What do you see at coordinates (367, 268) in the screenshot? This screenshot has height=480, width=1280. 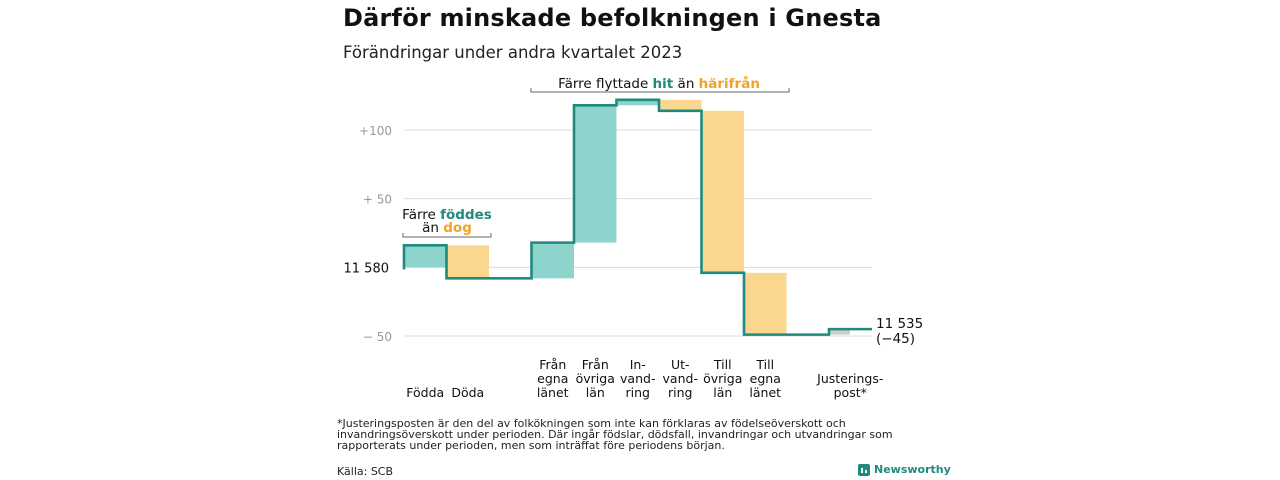 I see `start-value-label: 11 580` at bounding box center [367, 268].